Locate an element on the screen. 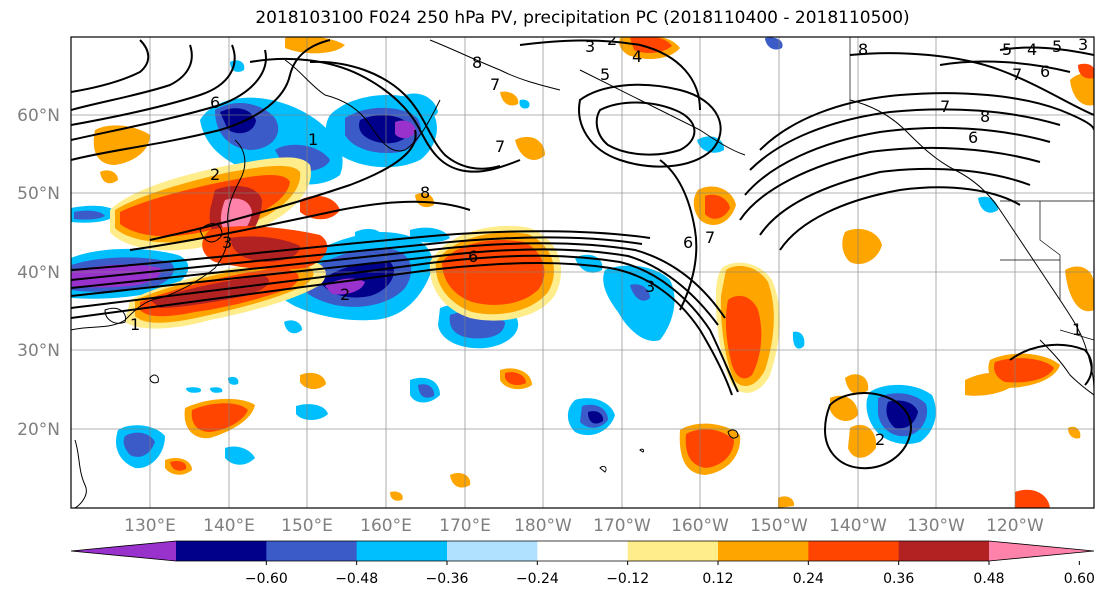 Image resolution: width=1105 pixels, height=601 pixels. lon-label: 160°W is located at coordinates (700, 526).